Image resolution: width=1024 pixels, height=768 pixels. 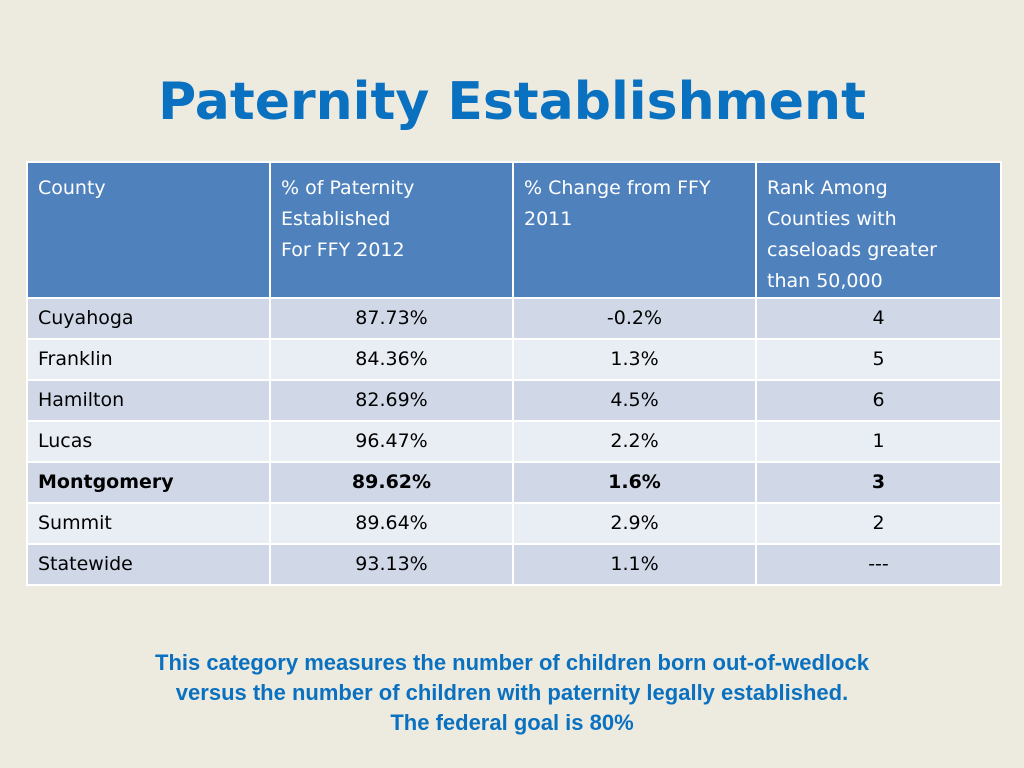 I want to click on table-row-highlighted: Montgomery 89.62% 1.6% 3, so click(x=514, y=482).